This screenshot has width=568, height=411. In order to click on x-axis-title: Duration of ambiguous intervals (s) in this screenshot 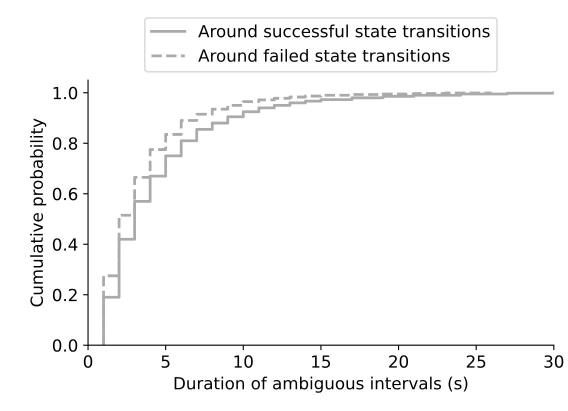, I will do `click(321, 384)`.